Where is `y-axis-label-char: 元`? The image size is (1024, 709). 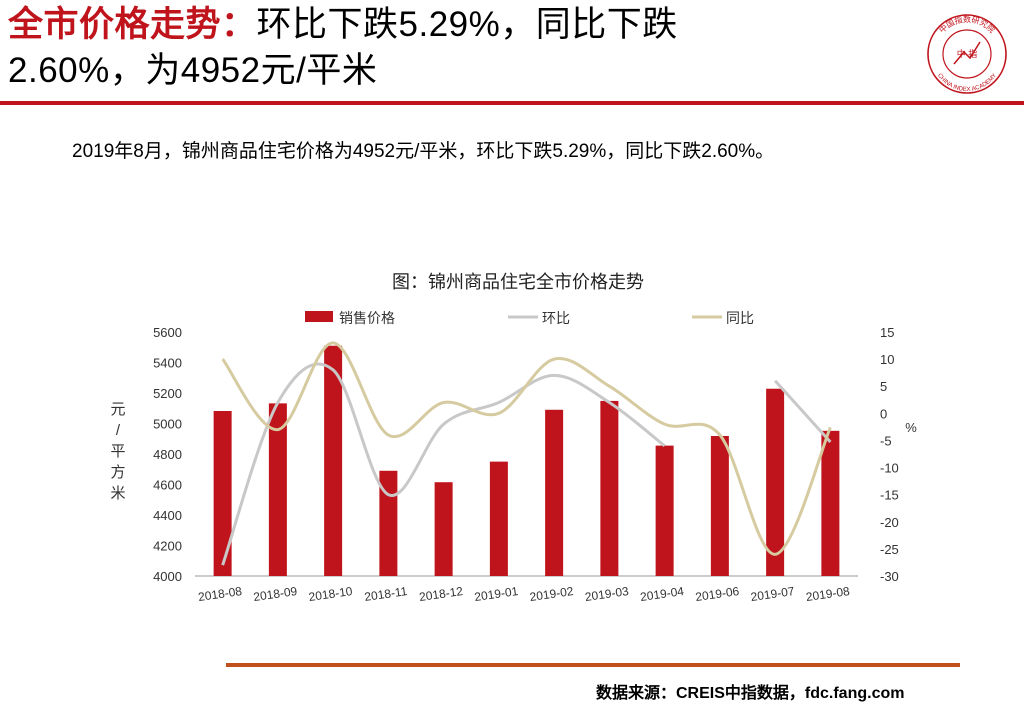 y-axis-label-char: 元 is located at coordinates (117, 409).